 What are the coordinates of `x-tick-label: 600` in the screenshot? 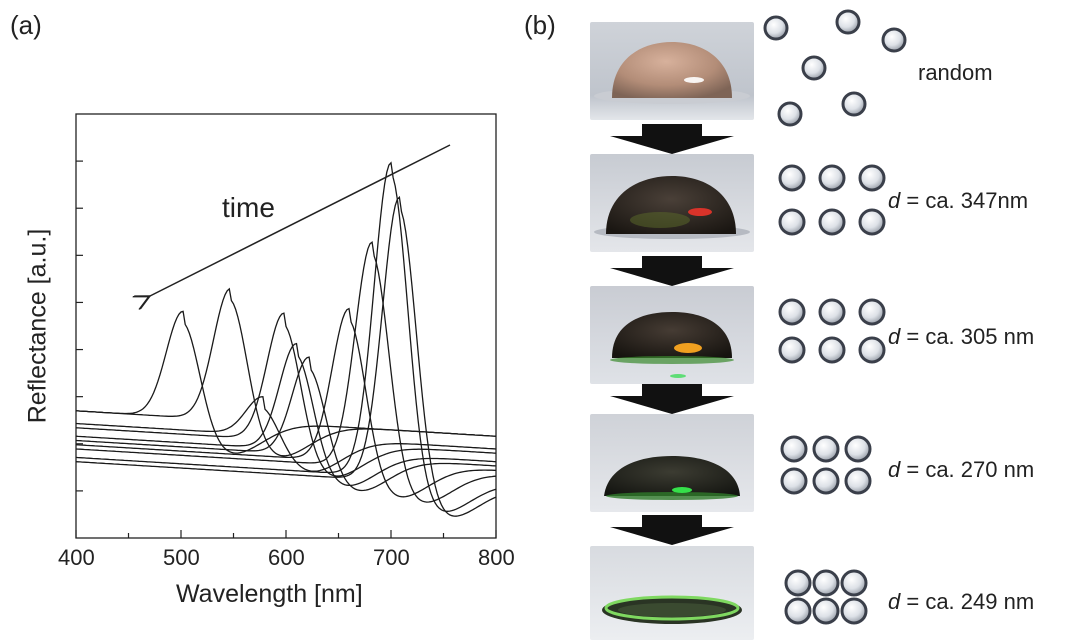 It's located at (286, 557).